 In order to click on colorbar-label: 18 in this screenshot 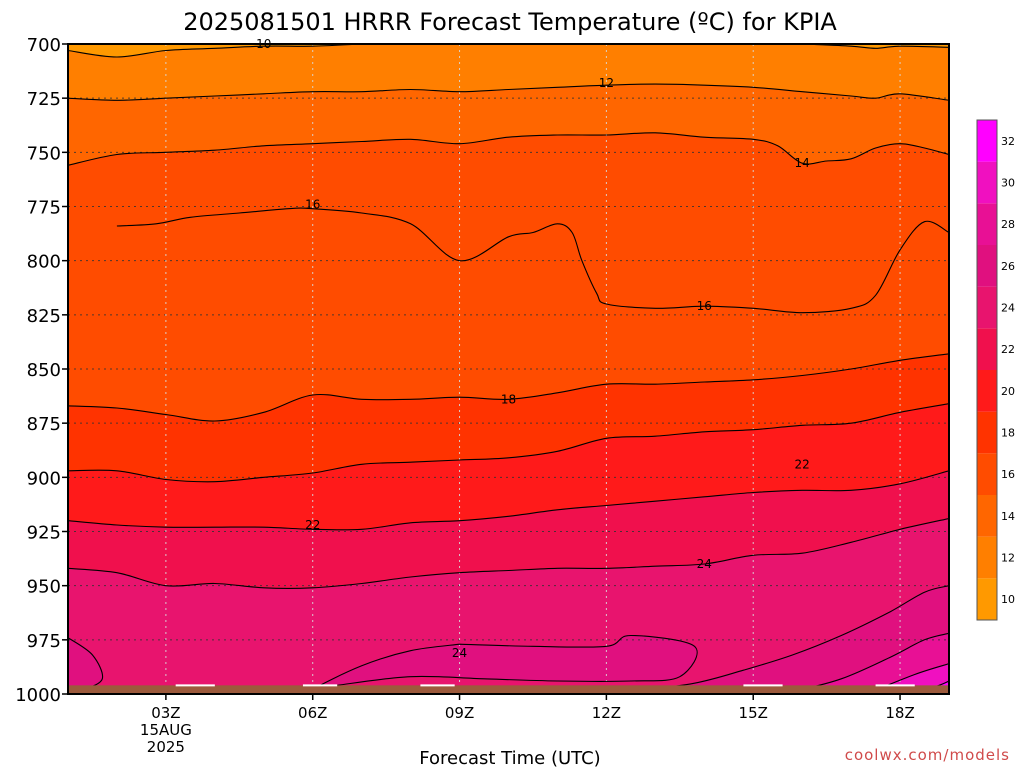, I will do `click(1008, 433)`.